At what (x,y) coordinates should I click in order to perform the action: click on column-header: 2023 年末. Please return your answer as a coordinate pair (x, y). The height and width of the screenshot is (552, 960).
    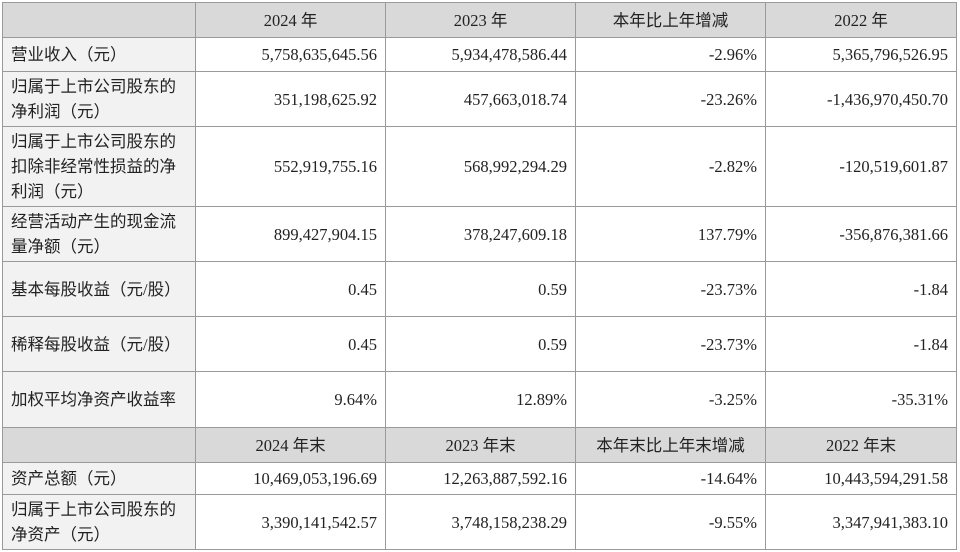
    Looking at the image, I should click on (480, 445).